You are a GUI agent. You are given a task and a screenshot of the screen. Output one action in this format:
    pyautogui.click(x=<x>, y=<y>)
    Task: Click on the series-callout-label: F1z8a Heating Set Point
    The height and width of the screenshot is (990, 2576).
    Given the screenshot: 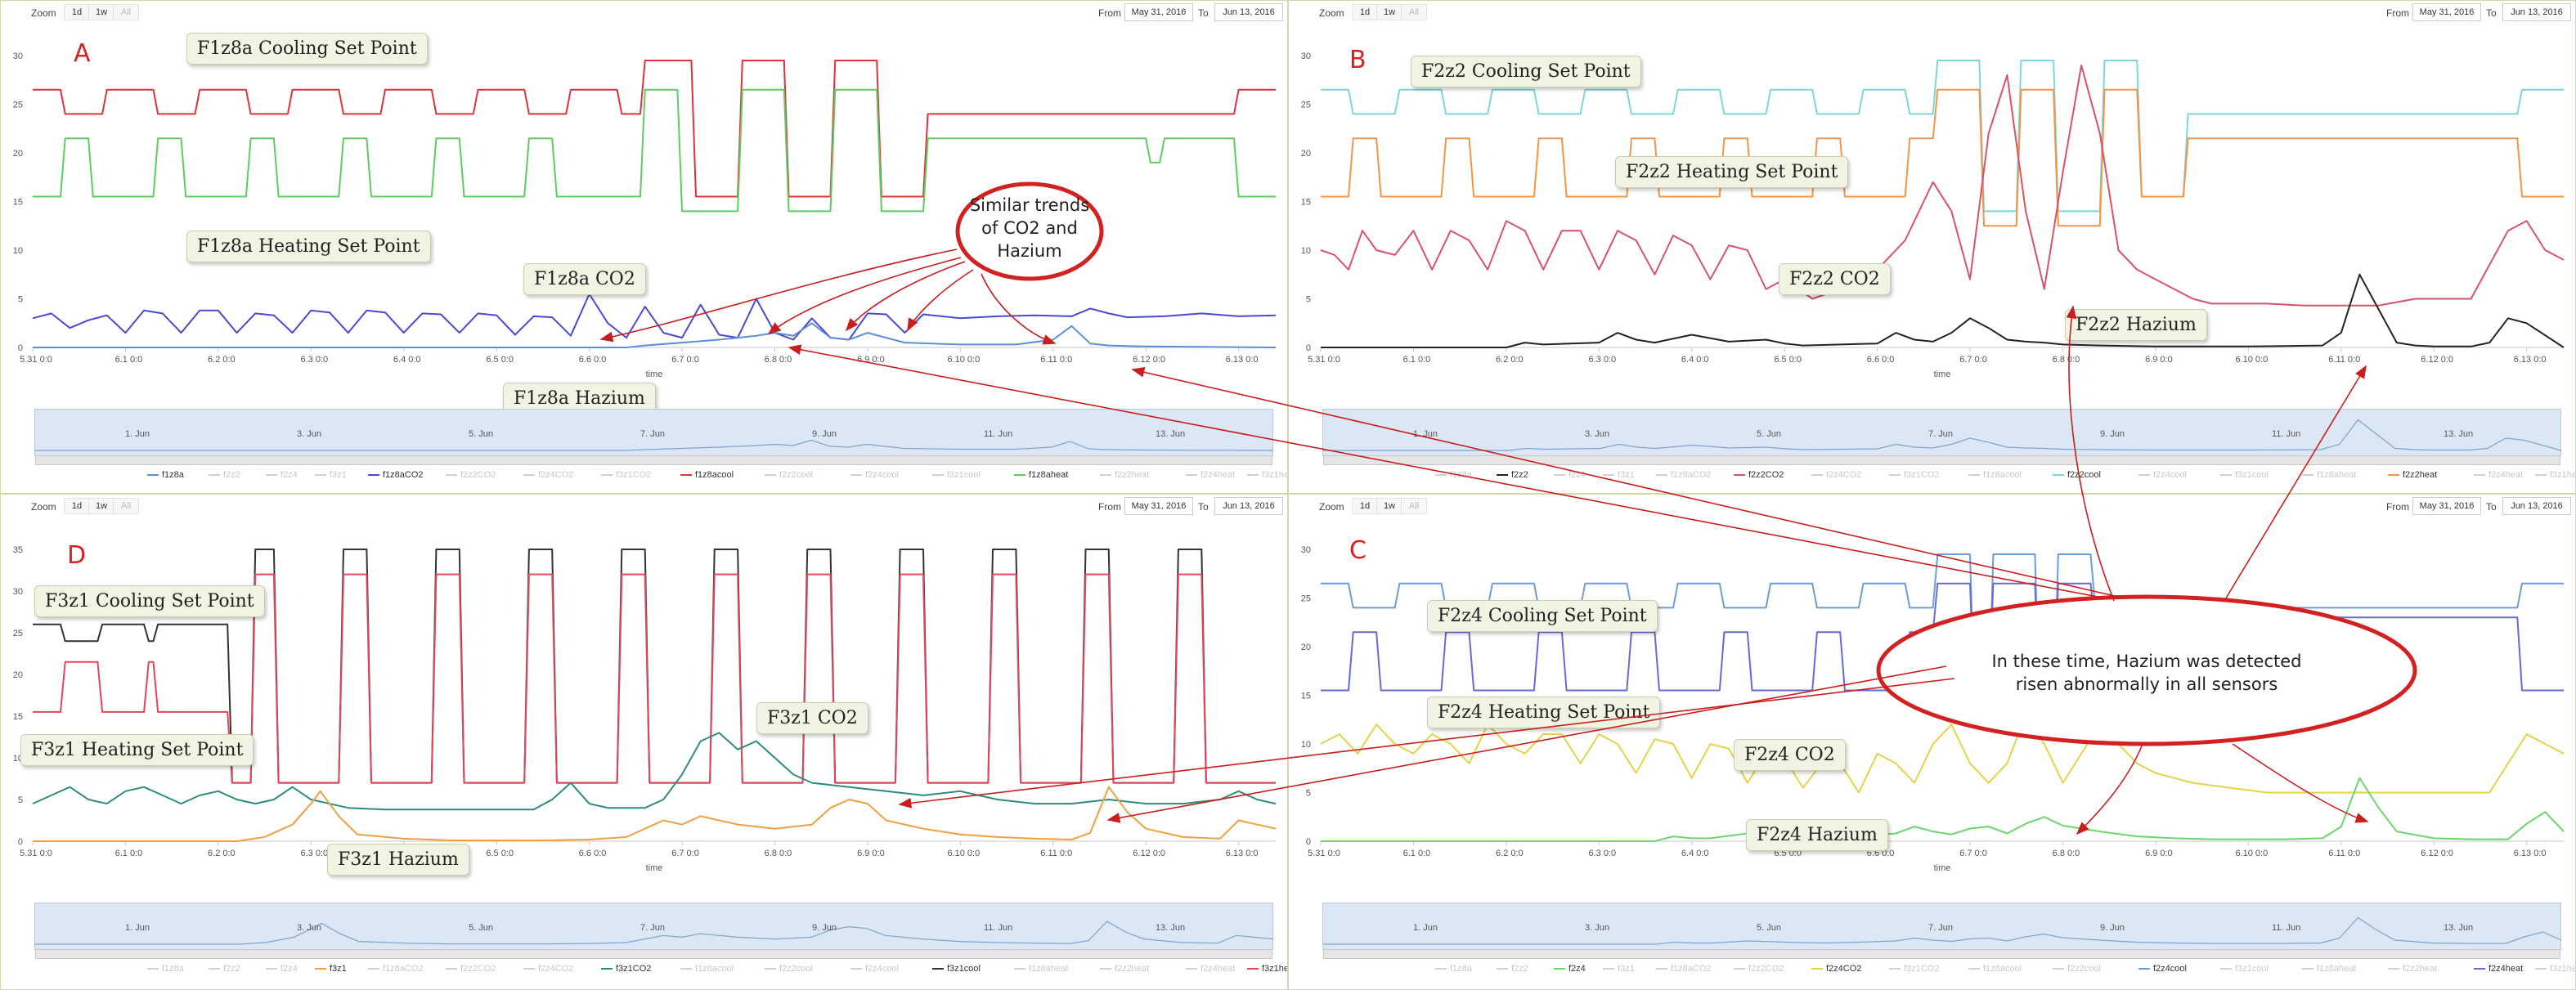 What is the action you would take?
    pyautogui.click(x=308, y=247)
    